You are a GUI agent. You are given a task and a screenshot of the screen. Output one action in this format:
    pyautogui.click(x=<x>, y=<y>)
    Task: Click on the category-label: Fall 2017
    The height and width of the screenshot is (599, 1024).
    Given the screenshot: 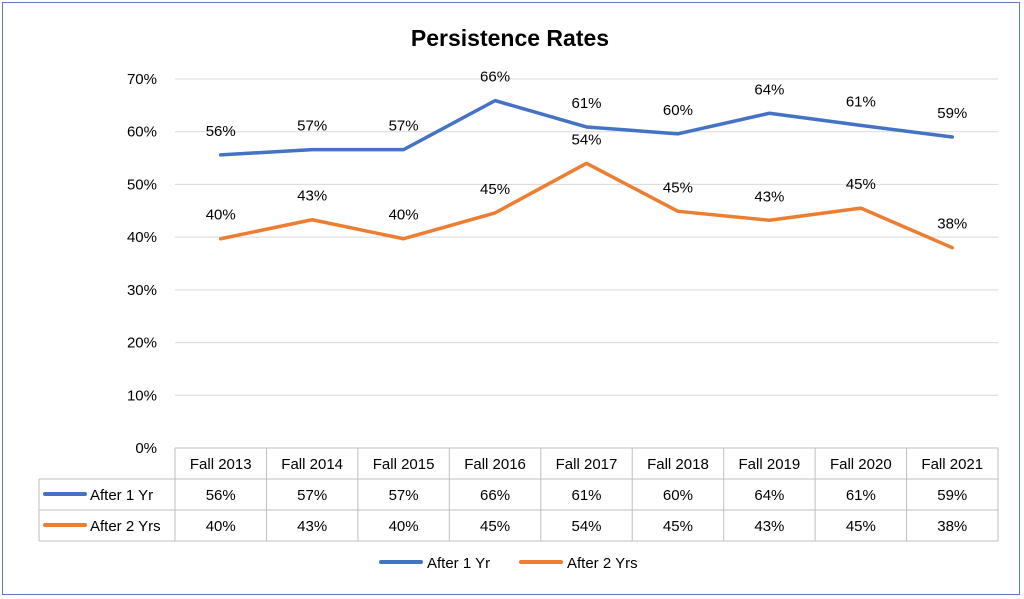 What is the action you would take?
    pyautogui.click(x=587, y=464)
    